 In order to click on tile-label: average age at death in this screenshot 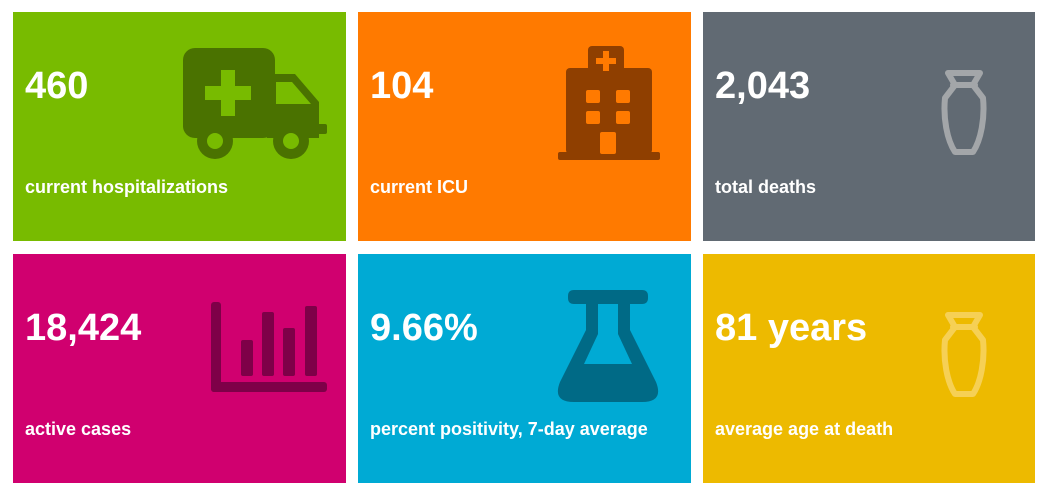, I will do `click(804, 429)`.